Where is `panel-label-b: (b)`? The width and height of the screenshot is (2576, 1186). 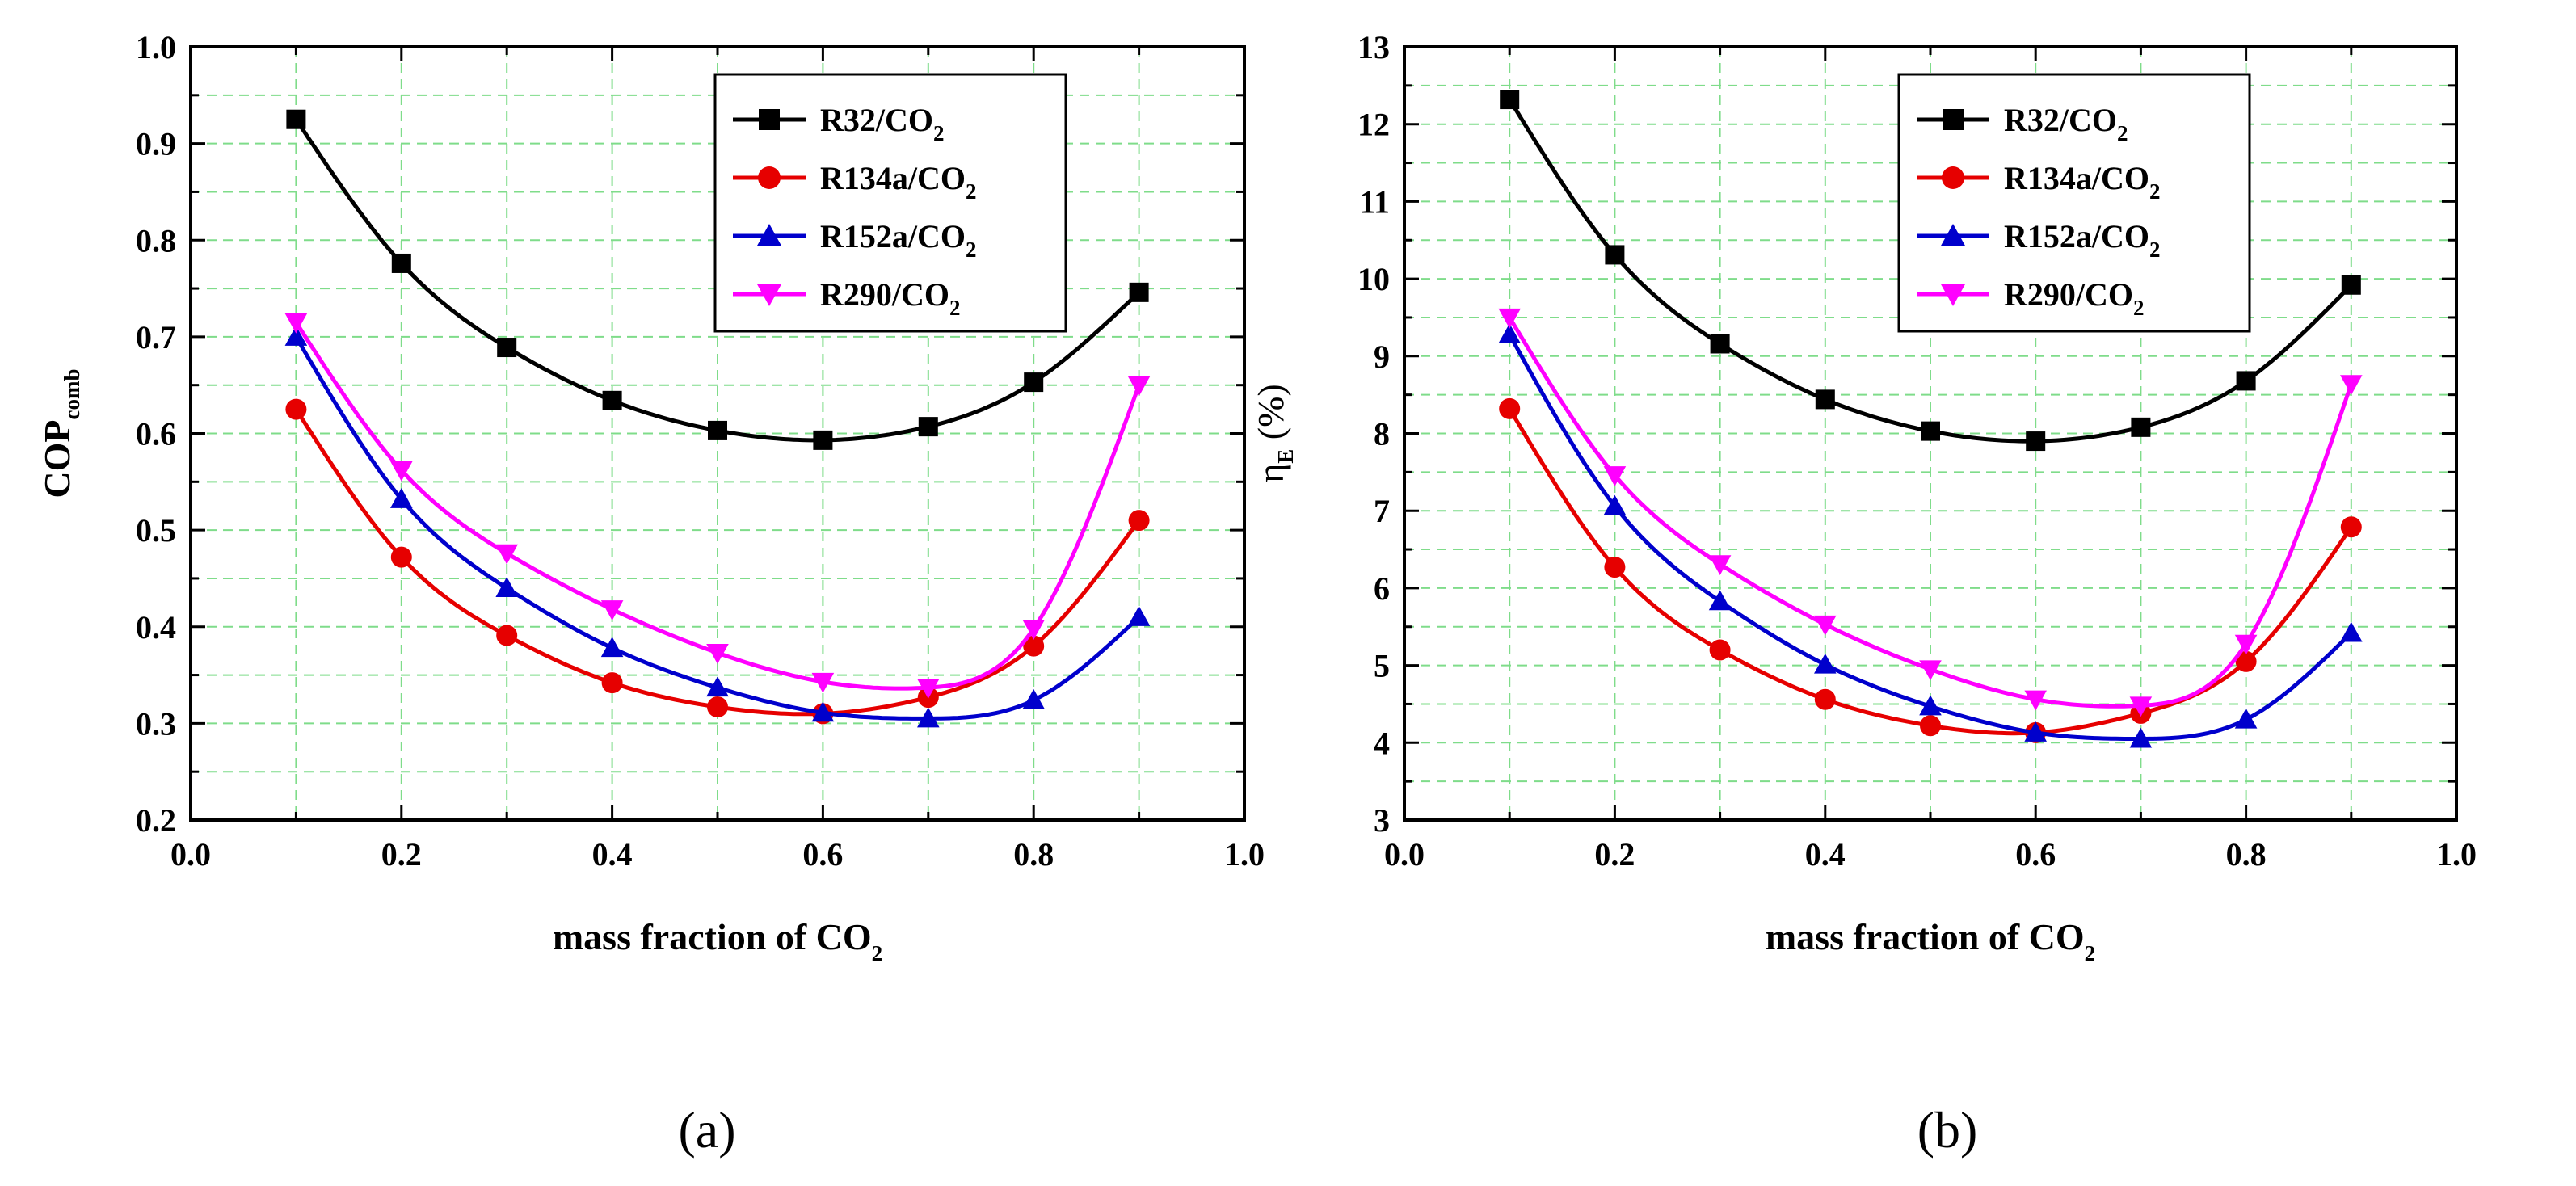 panel-label-b: (b) is located at coordinates (1947, 1130).